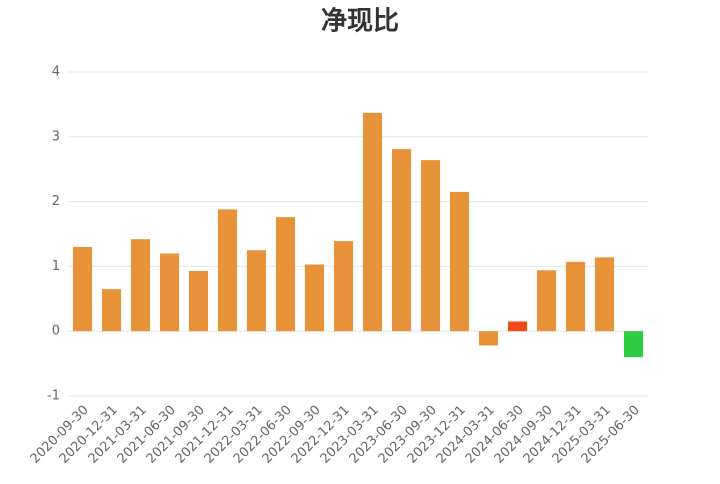 The image size is (720, 484). I want to click on y-tick-label: 3, so click(56, 136).